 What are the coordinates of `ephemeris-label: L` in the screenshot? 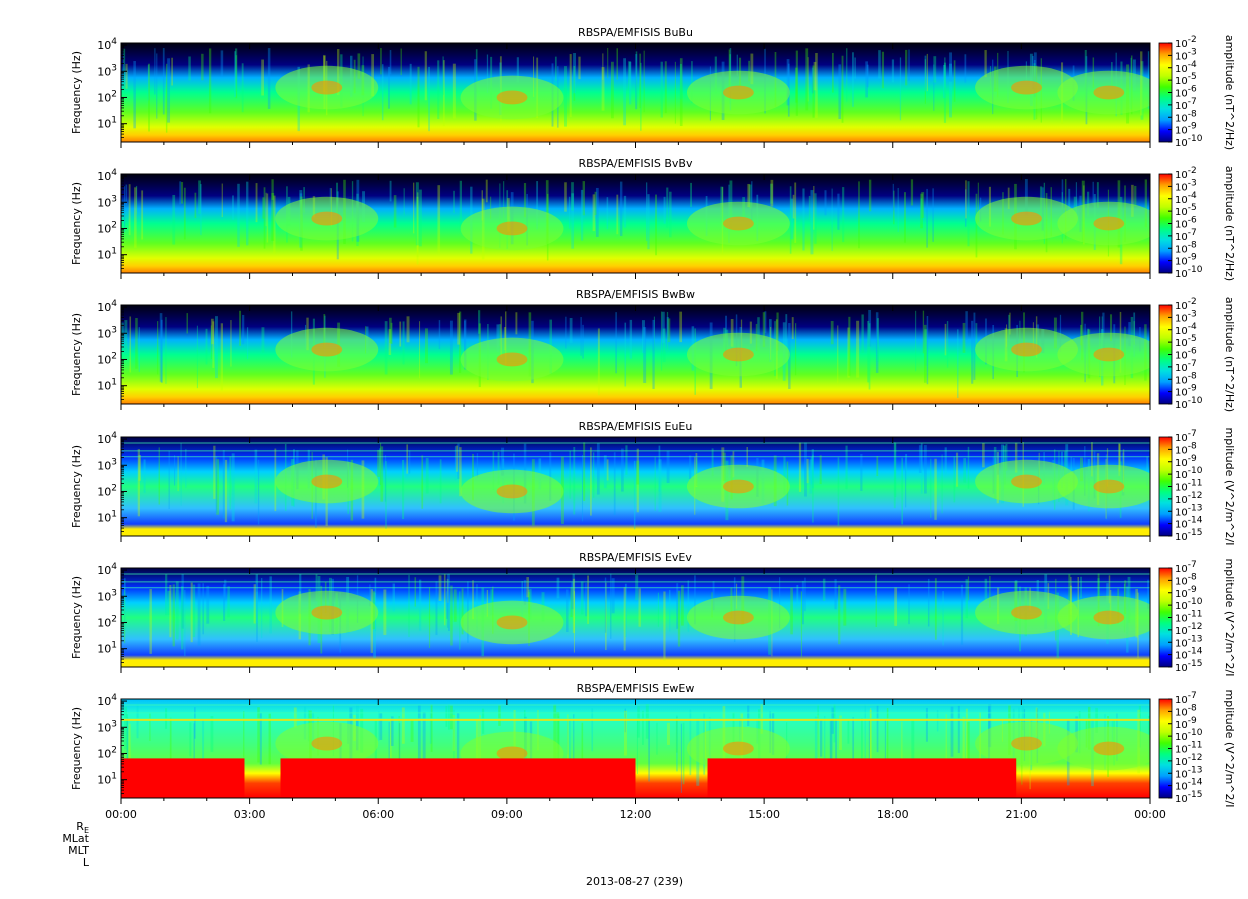 It's located at (86, 862).